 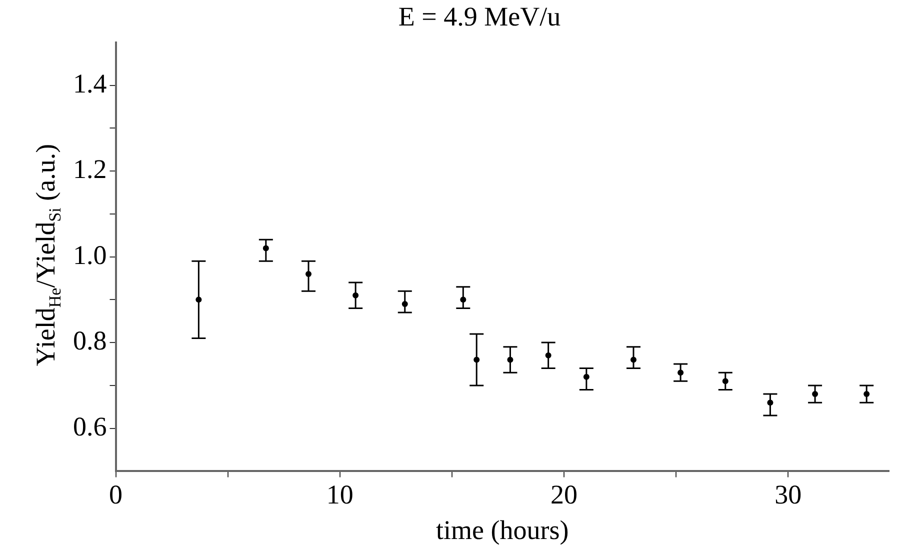 What do you see at coordinates (564, 494) in the screenshot?
I see `x-tick-label: 20` at bounding box center [564, 494].